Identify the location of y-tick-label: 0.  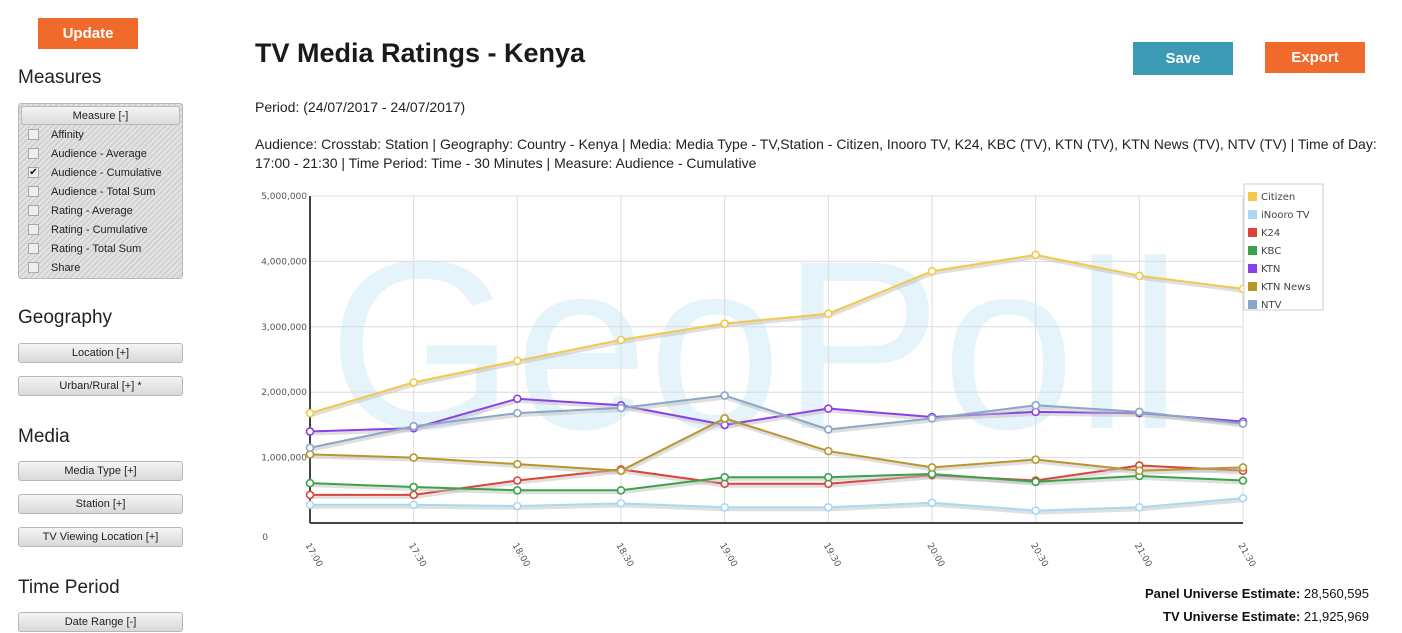
(265, 538).